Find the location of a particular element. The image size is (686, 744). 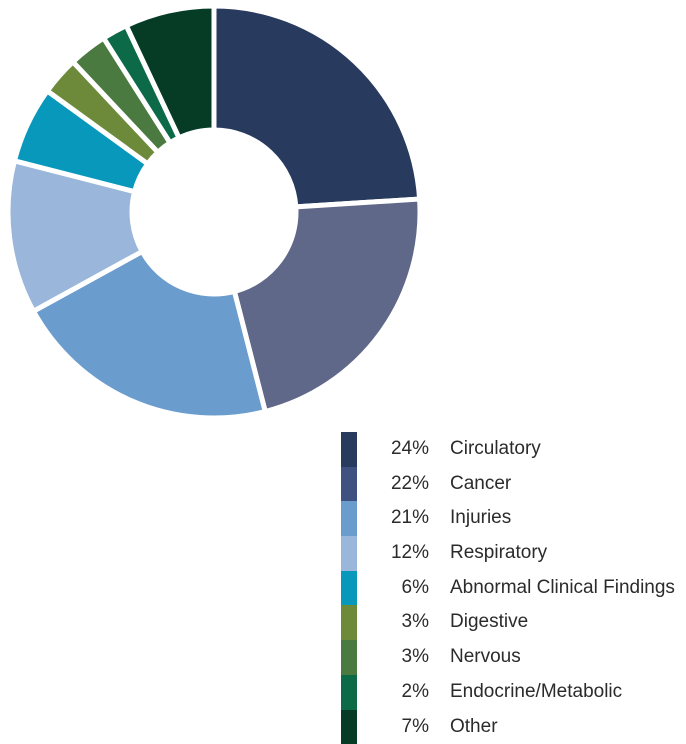

legend-percent: 2% is located at coordinates (396, 692).